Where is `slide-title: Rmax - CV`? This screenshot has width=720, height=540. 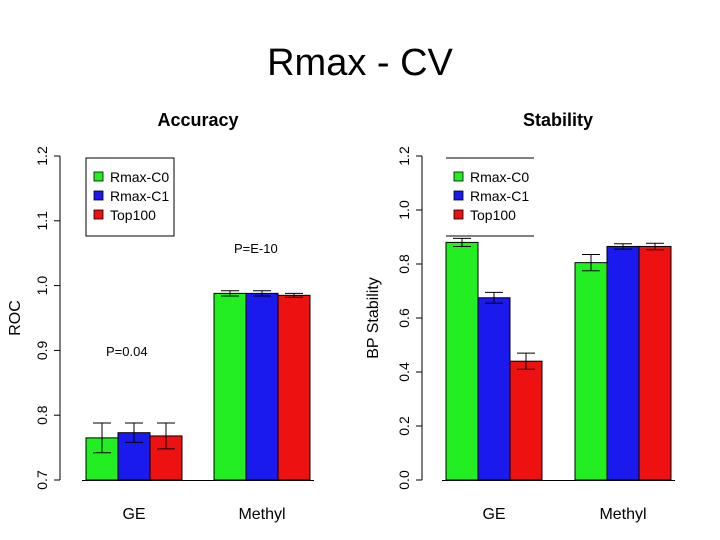 slide-title: Rmax - CV is located at coordinates (360, 63).